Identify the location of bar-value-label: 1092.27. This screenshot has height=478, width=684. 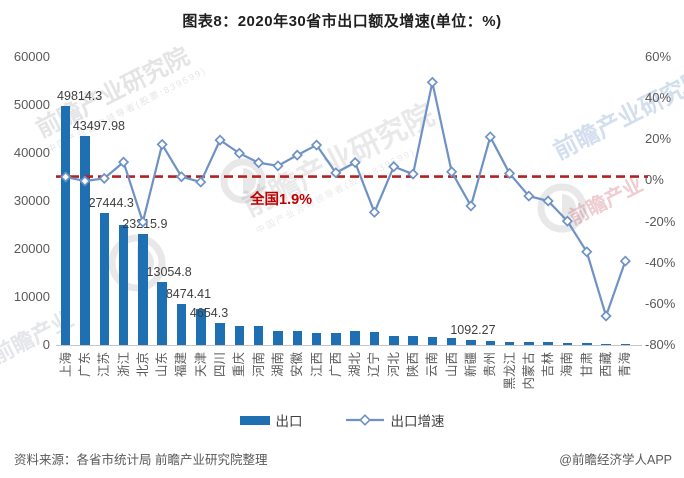
(473, 329).